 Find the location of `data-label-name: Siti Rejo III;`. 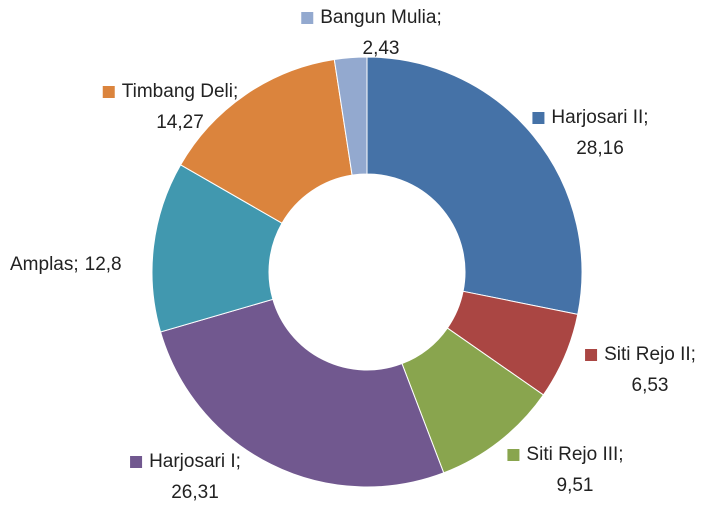

data-label-name: Siti Rejo III; is located at coordinates (574, 454).